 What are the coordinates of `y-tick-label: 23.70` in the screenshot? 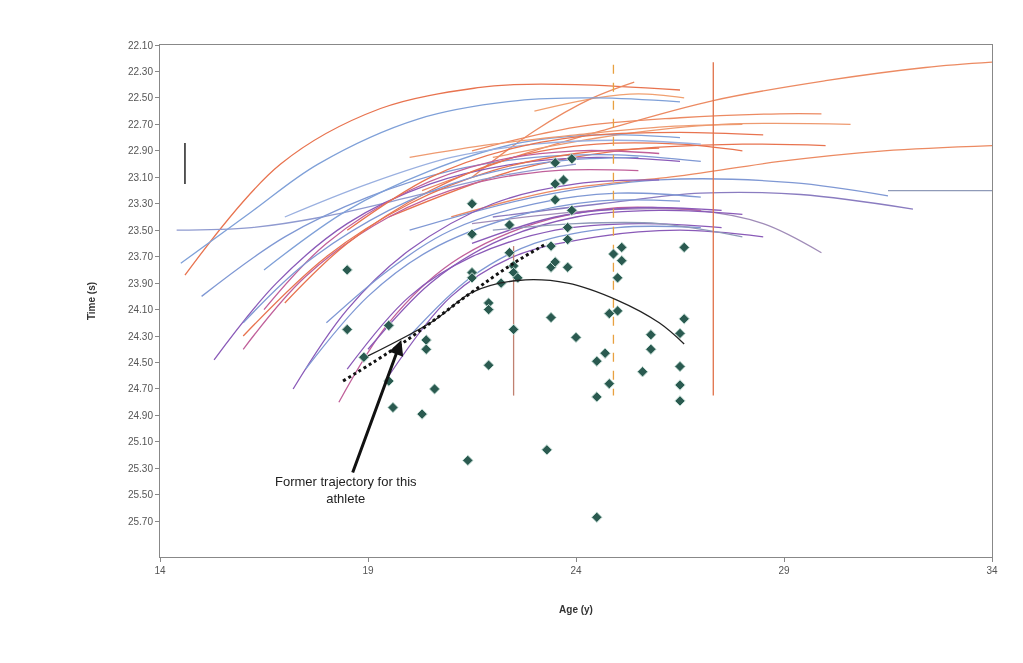 It's located at (140, 257).